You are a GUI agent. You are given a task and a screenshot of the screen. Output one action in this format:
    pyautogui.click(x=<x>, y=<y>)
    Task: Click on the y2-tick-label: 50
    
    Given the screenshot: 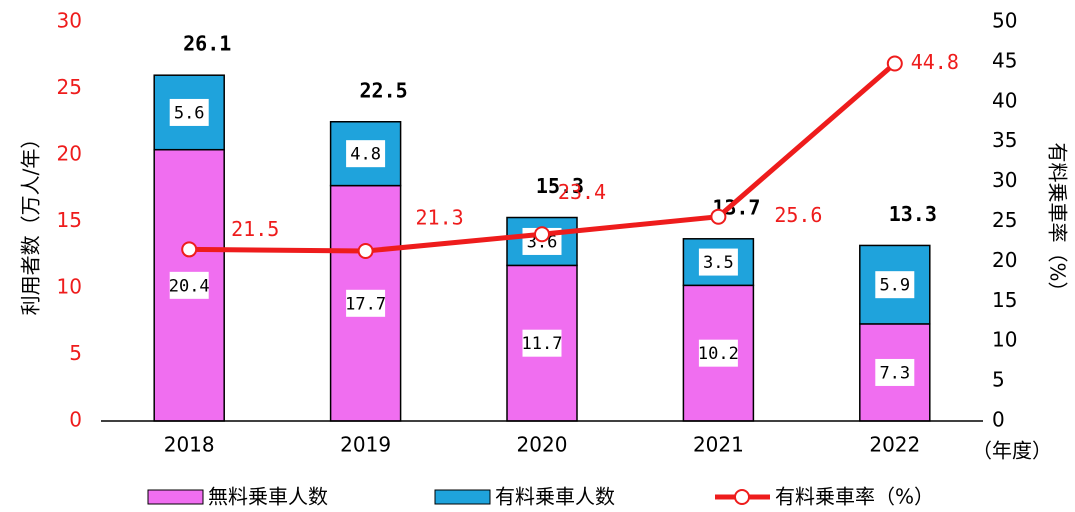 What is the action you would take?
    pyautogui.click(x=1004, y=21)
    